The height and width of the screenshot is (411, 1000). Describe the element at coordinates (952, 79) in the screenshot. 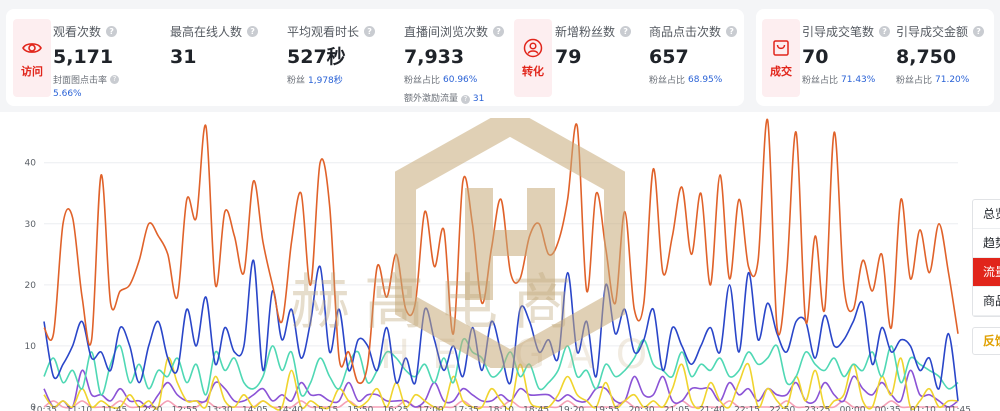

I see `amount-fan-ratio-value: 71.20%` at that location.